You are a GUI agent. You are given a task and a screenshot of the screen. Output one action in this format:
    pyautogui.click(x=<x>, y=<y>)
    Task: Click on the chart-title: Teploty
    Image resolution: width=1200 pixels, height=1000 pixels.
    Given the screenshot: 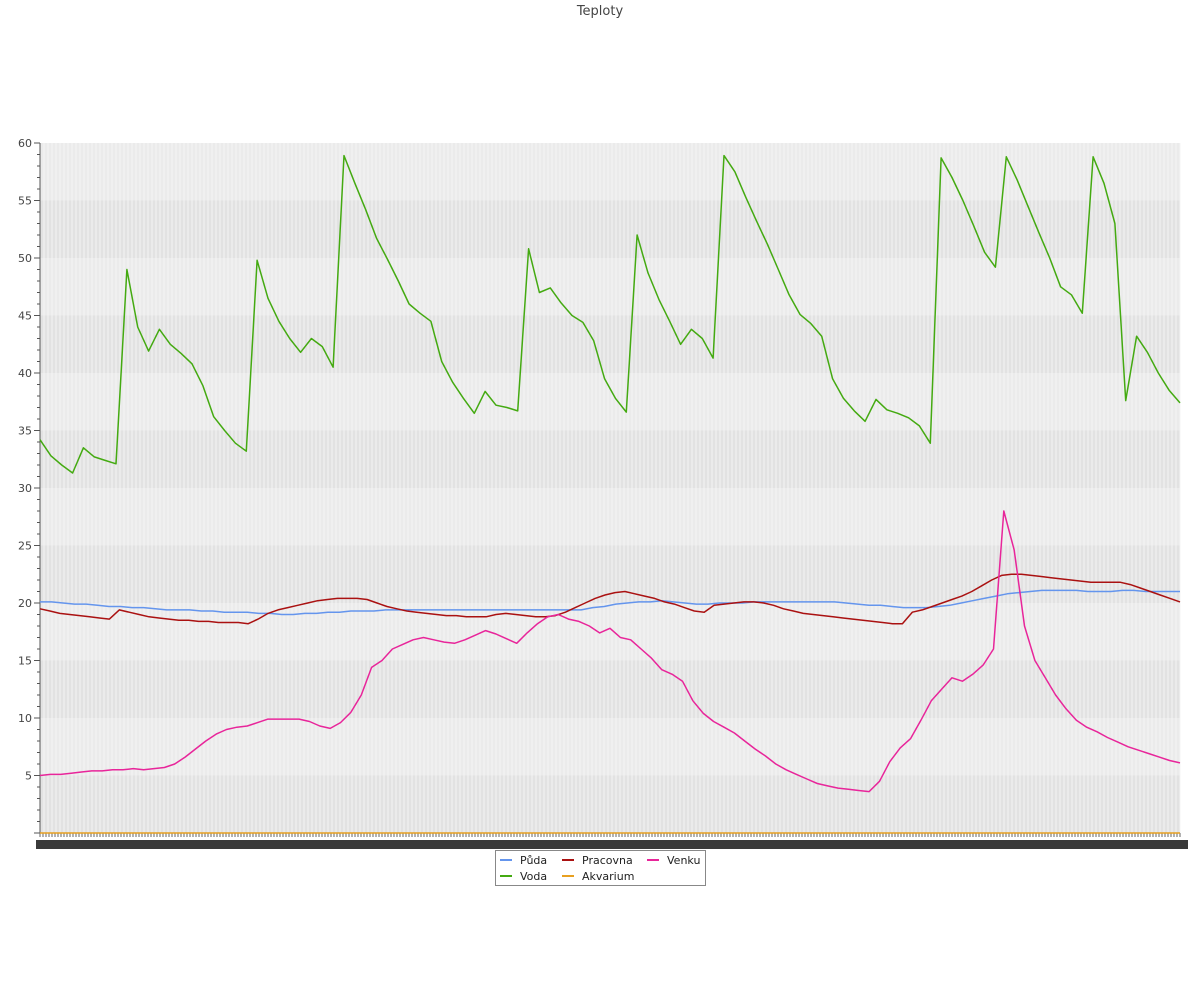 What is the action you would take?
    pyautogui.click(x=600, y=11)
    